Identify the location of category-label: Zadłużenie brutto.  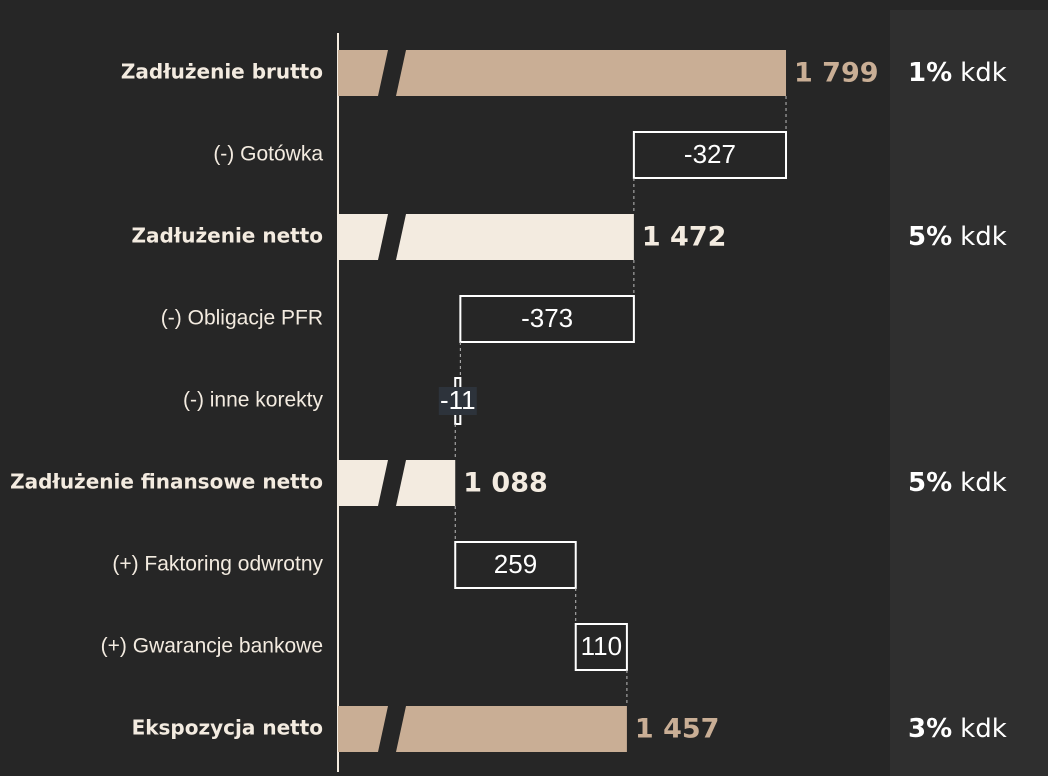
(222, 72).